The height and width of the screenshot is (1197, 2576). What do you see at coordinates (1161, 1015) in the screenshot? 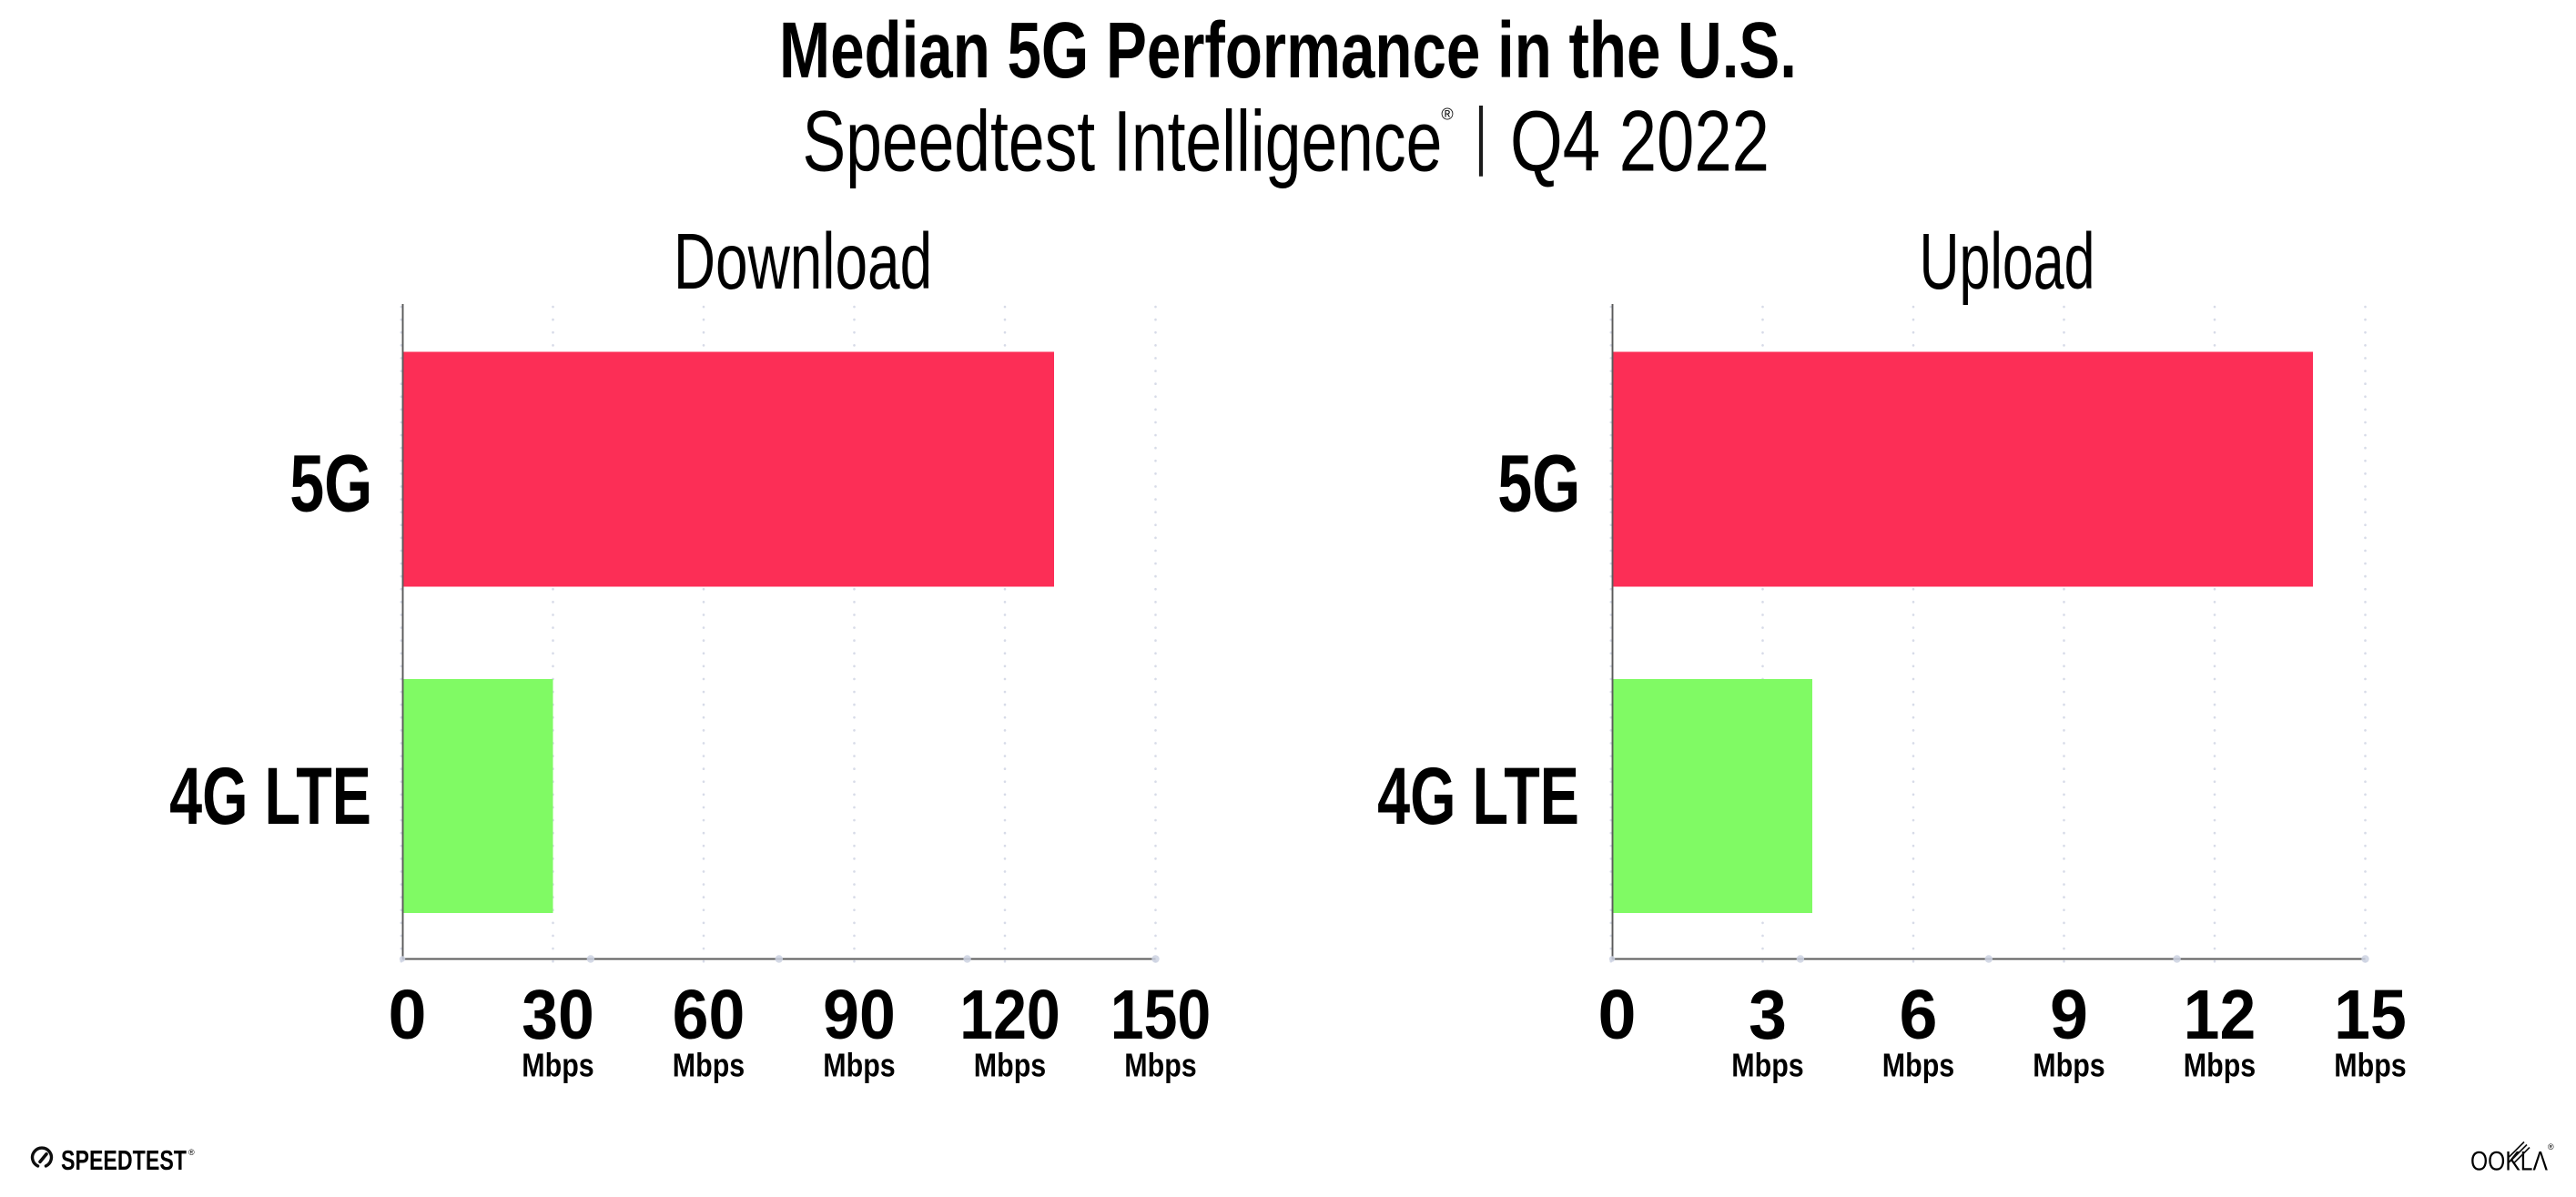
I see `svg-text: 150` at bounding box center [1161, 1015].